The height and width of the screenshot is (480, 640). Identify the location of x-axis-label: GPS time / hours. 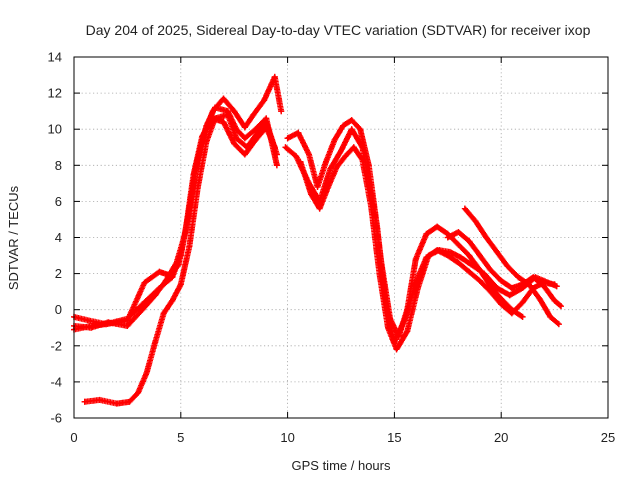
(341, 465).